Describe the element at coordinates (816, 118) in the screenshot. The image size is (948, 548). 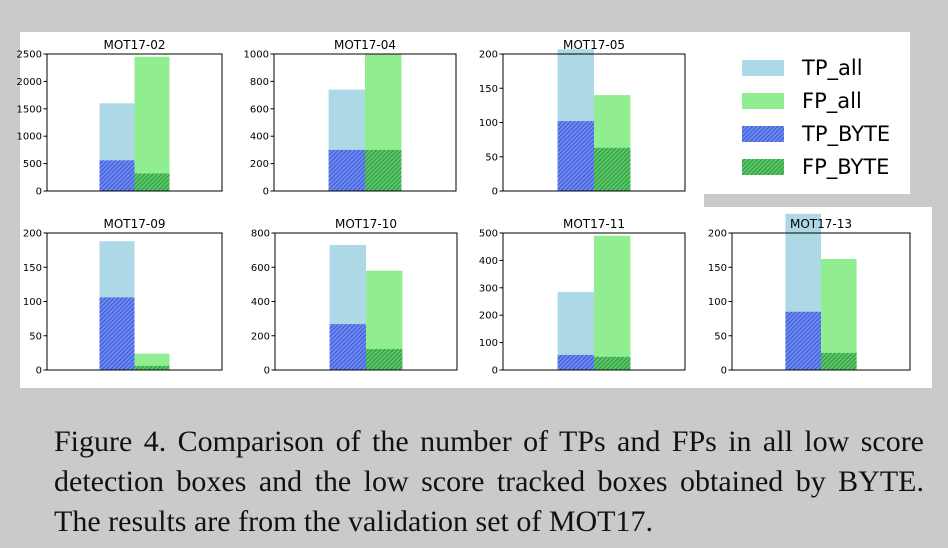
I see `legend: TP_all FP_all TP_BYTE FP_BYTE` at that location.